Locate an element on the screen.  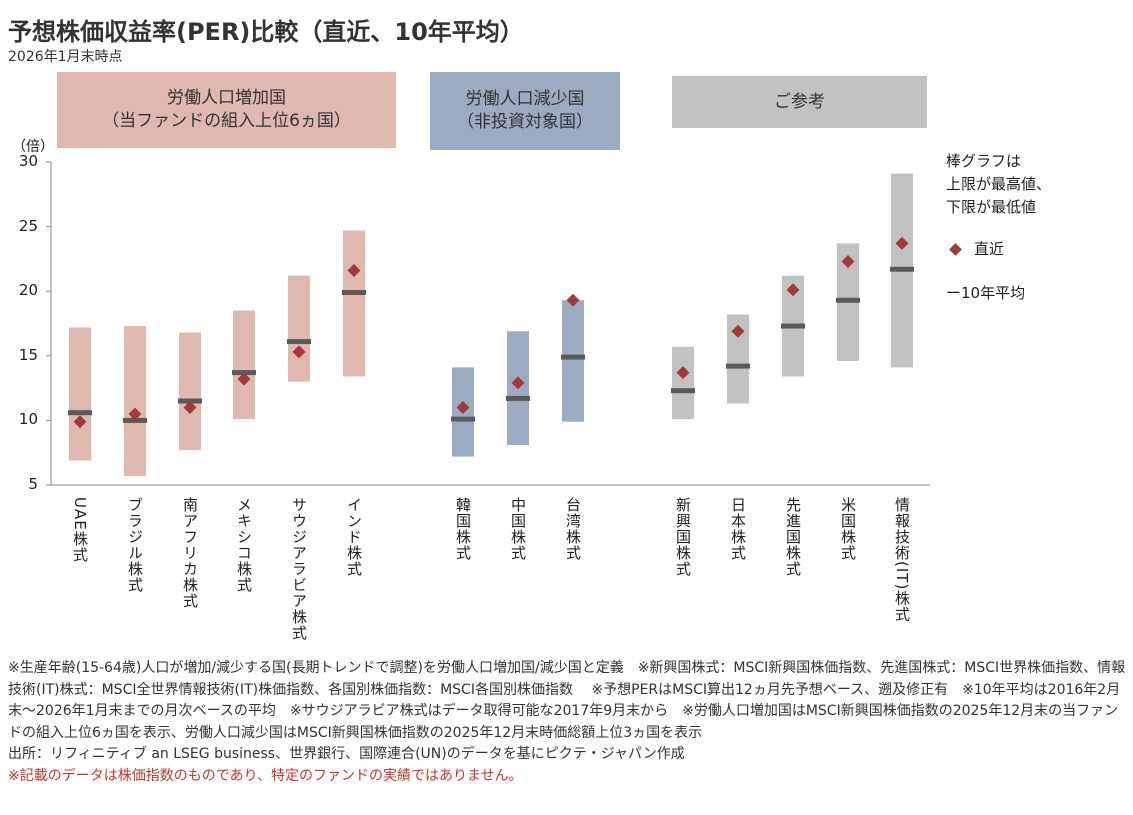
y-axis-unit: （倍） is located at coordinates (33, 147).